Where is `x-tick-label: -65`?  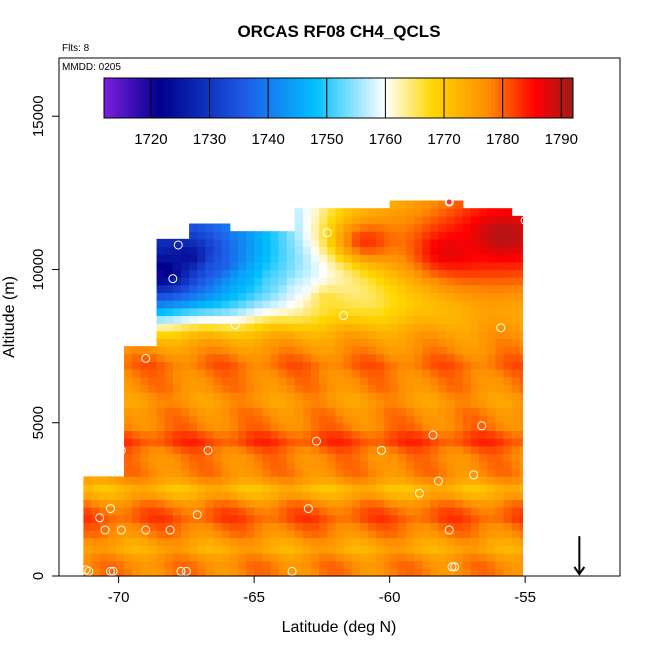 x-tick-label: -65 is located at coordinates (254, 597).